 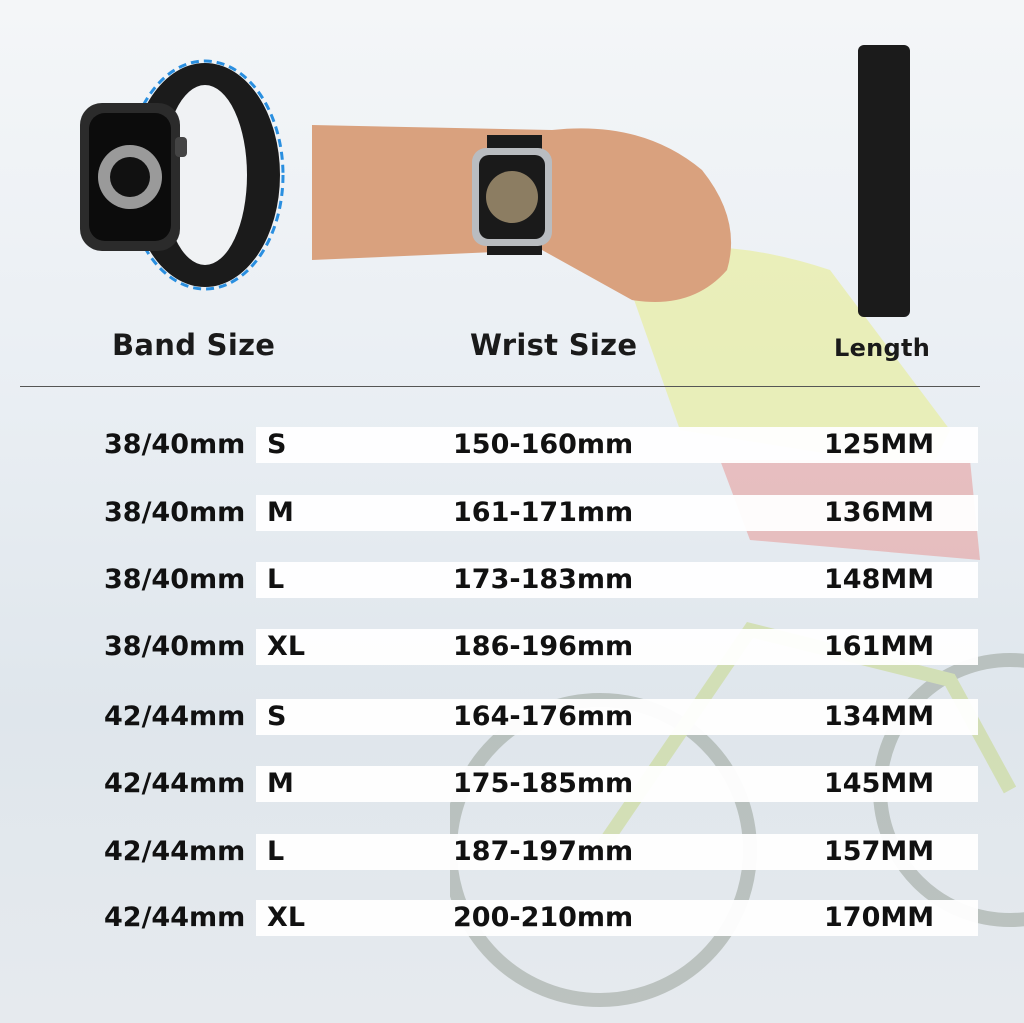 I want to click on wrist-size-cell: 164-176mm, so click(x=543, y=716).